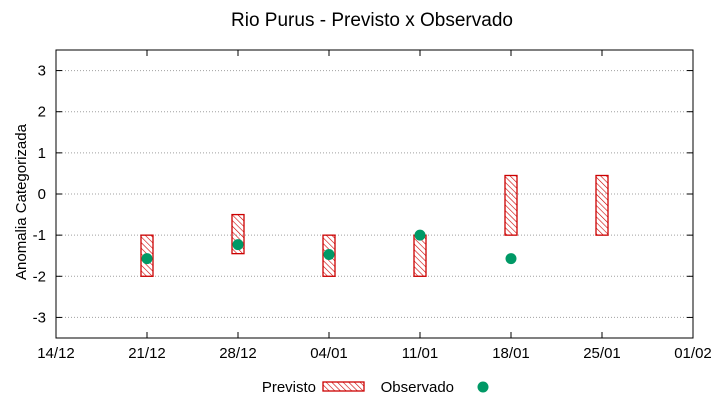 The width and height of the screenshot is (720, 400). I want to click on x-tick-label: 01/02, so click(693, 353).